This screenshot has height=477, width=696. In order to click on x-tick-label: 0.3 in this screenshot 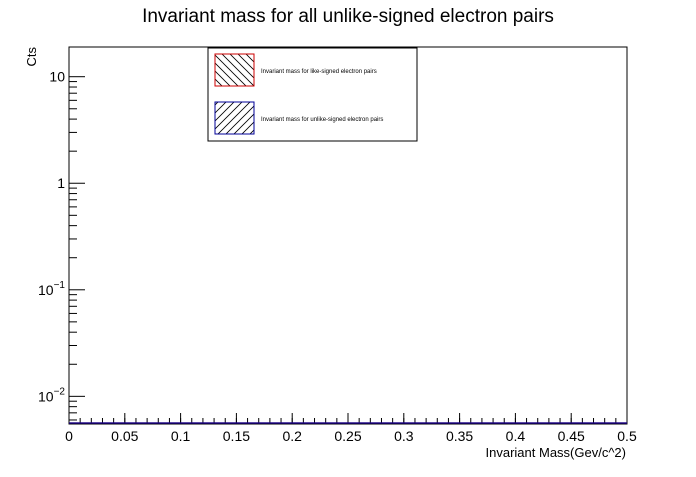, I will do `click(404, 436)`.